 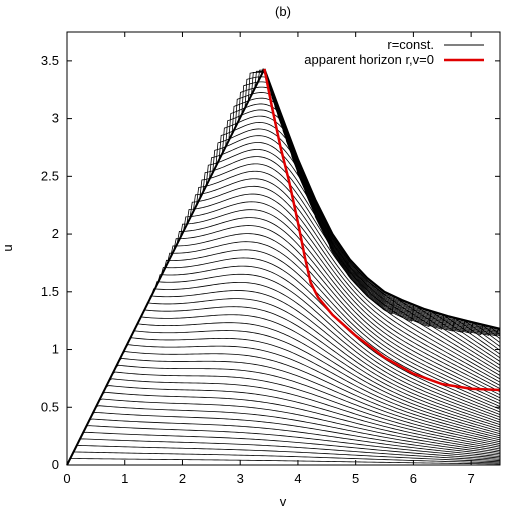 I want to click on y-tick-label: 2.5, so click(x=50, y=175).